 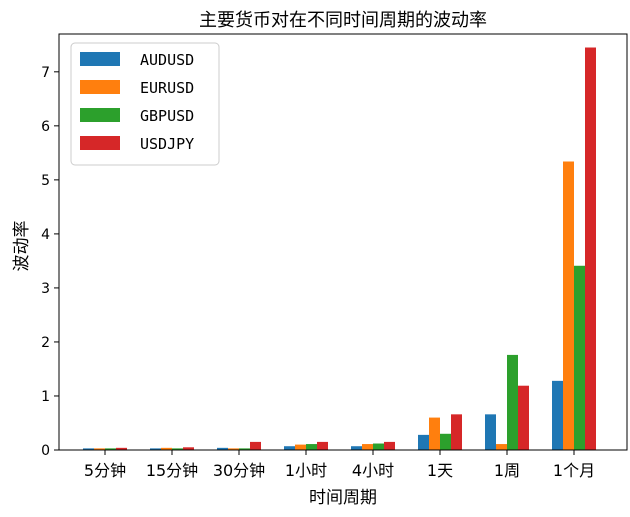 I want to click on y-tick-label: 6, so click(x=45, y=127).